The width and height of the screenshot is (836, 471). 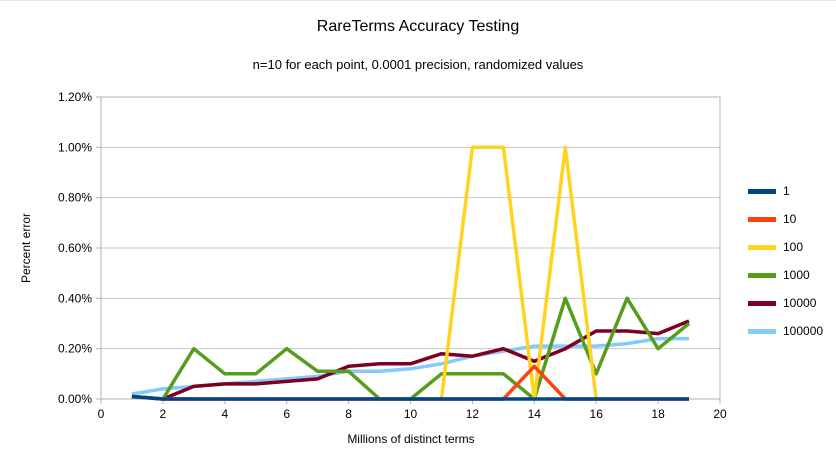 I want to click on legend-label: 10000, so click(x=800, y=303).